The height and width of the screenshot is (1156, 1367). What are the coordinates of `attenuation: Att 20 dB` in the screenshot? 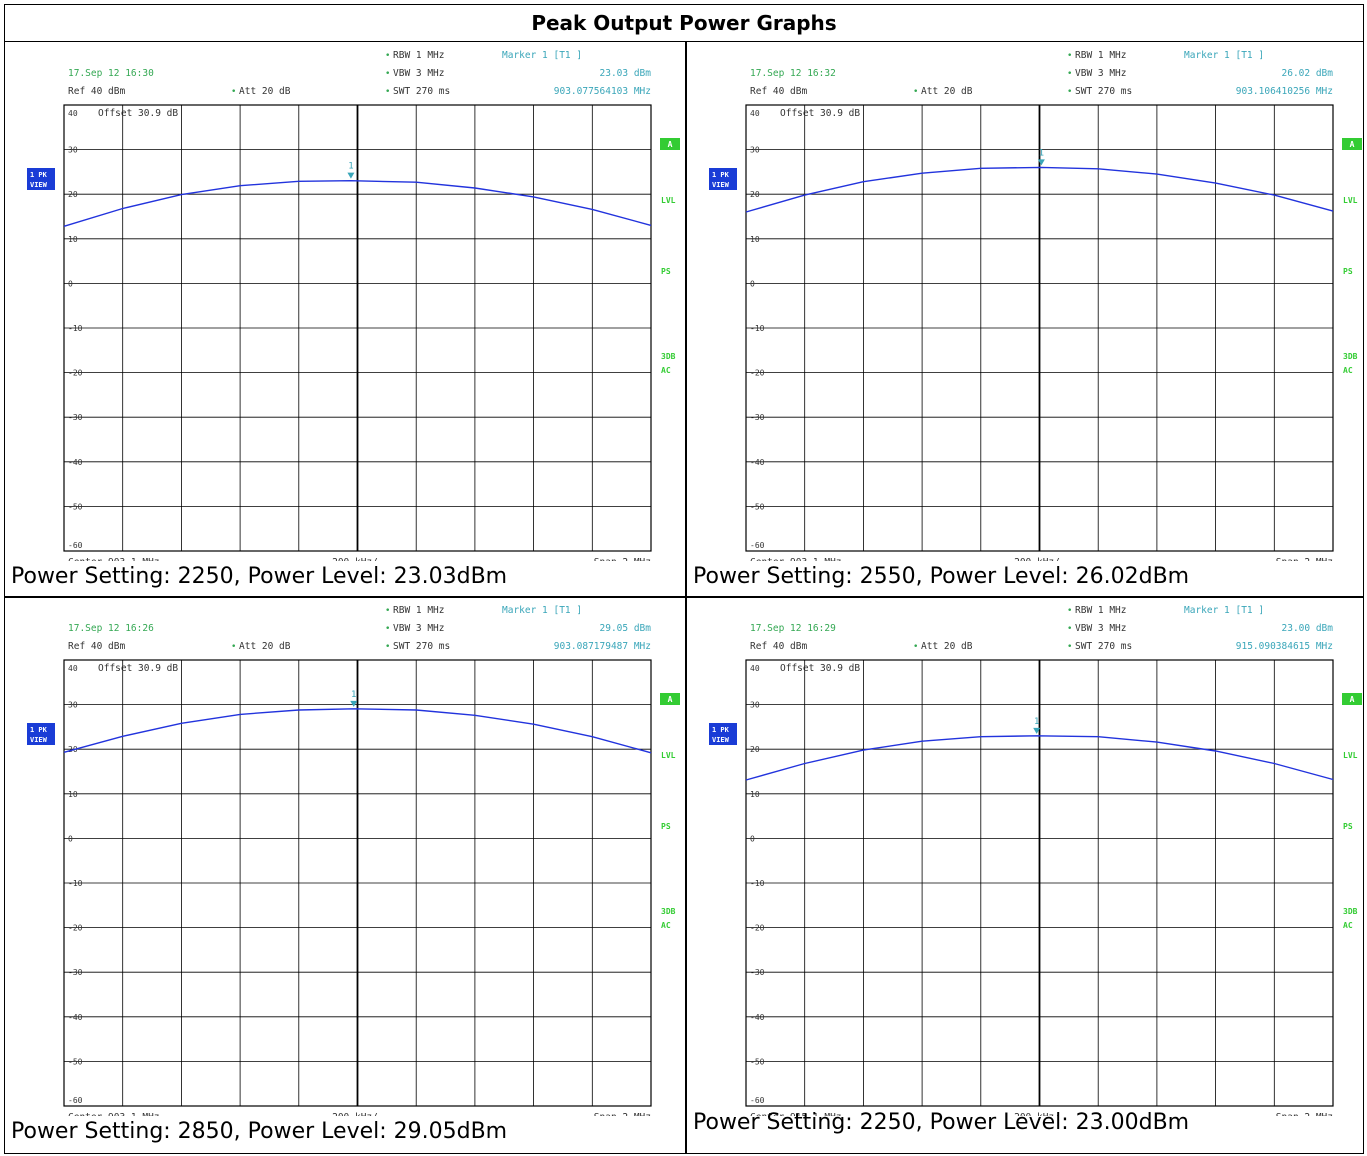 It's located at (947, 91).